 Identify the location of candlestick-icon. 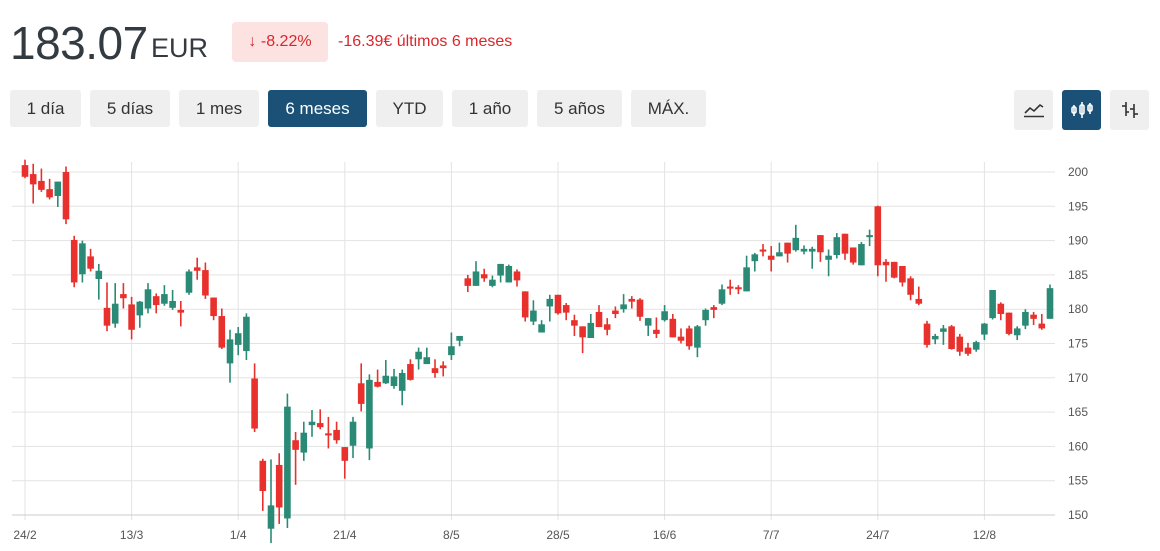
(1081, 110).